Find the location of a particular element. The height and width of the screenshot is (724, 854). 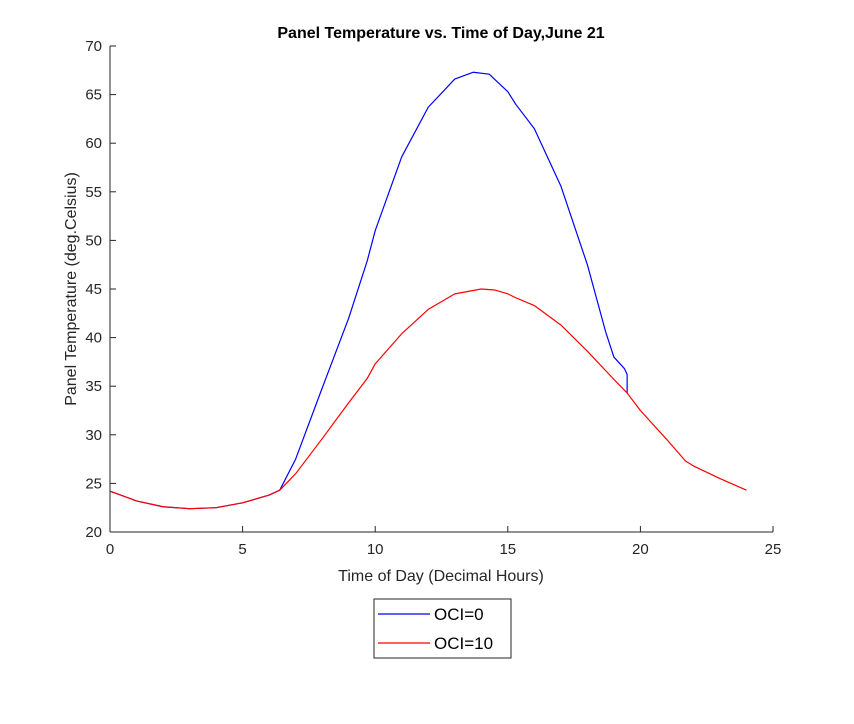

y-tick-label: 45 is located at coordinates (93, 289).